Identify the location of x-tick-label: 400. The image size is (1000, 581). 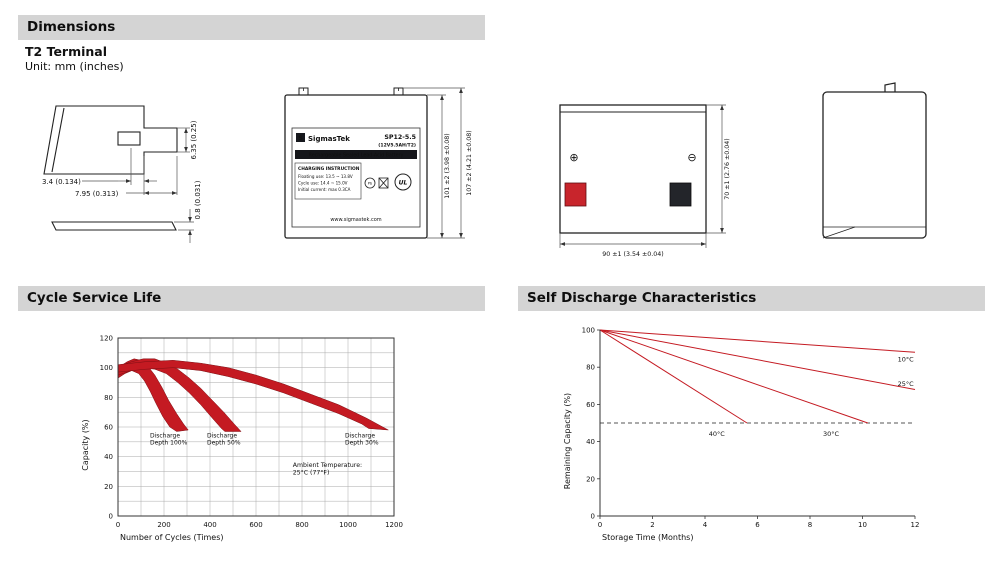
(209, 525).